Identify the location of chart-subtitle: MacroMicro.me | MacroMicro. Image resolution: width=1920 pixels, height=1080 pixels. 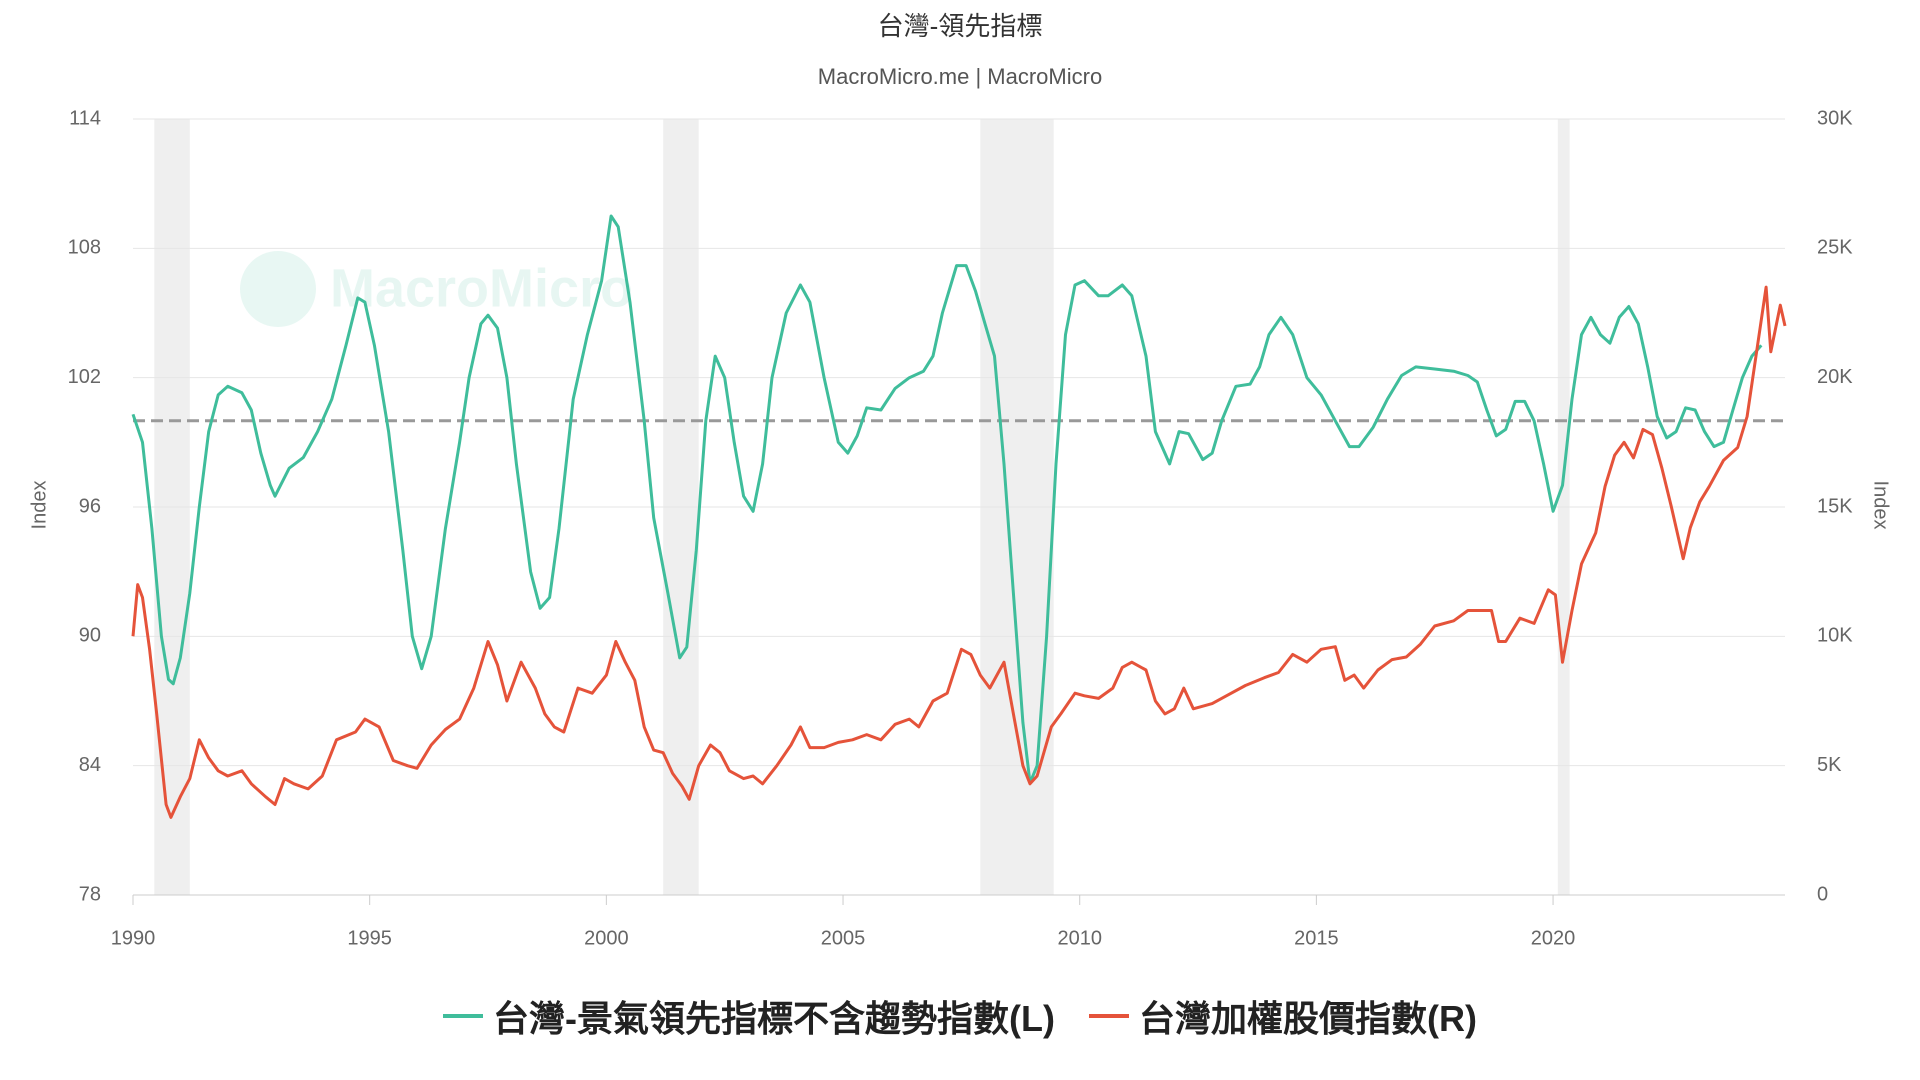
(960, 76).